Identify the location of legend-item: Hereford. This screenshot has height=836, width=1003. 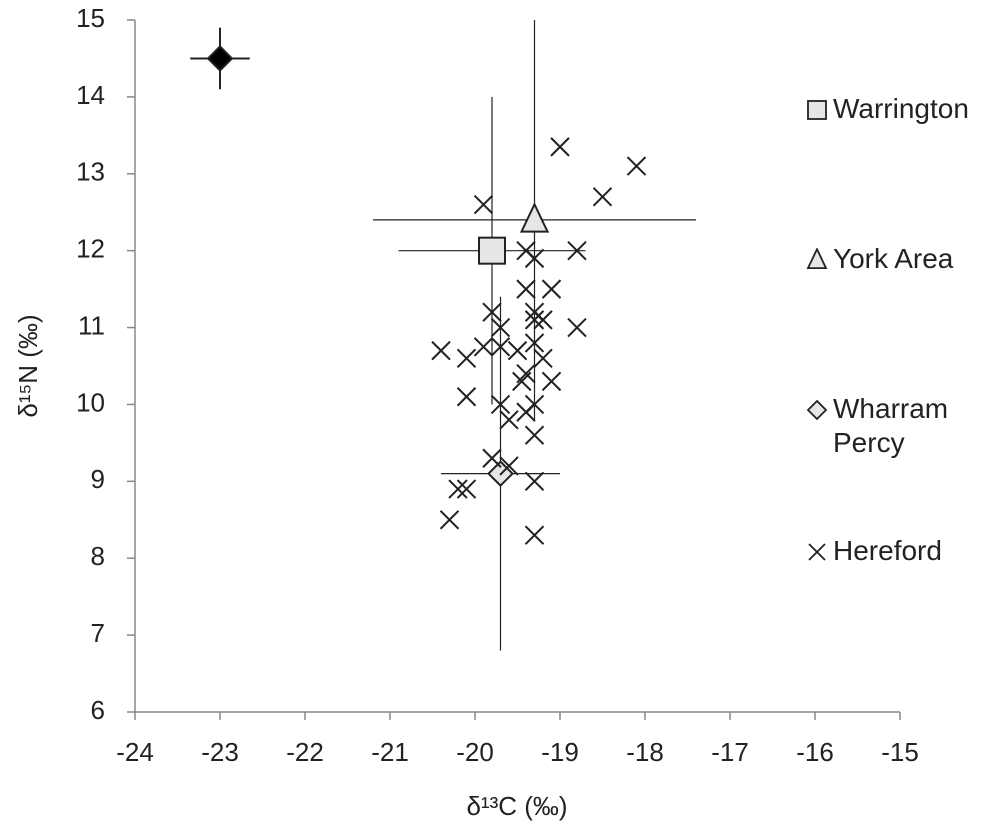
(902, 551).